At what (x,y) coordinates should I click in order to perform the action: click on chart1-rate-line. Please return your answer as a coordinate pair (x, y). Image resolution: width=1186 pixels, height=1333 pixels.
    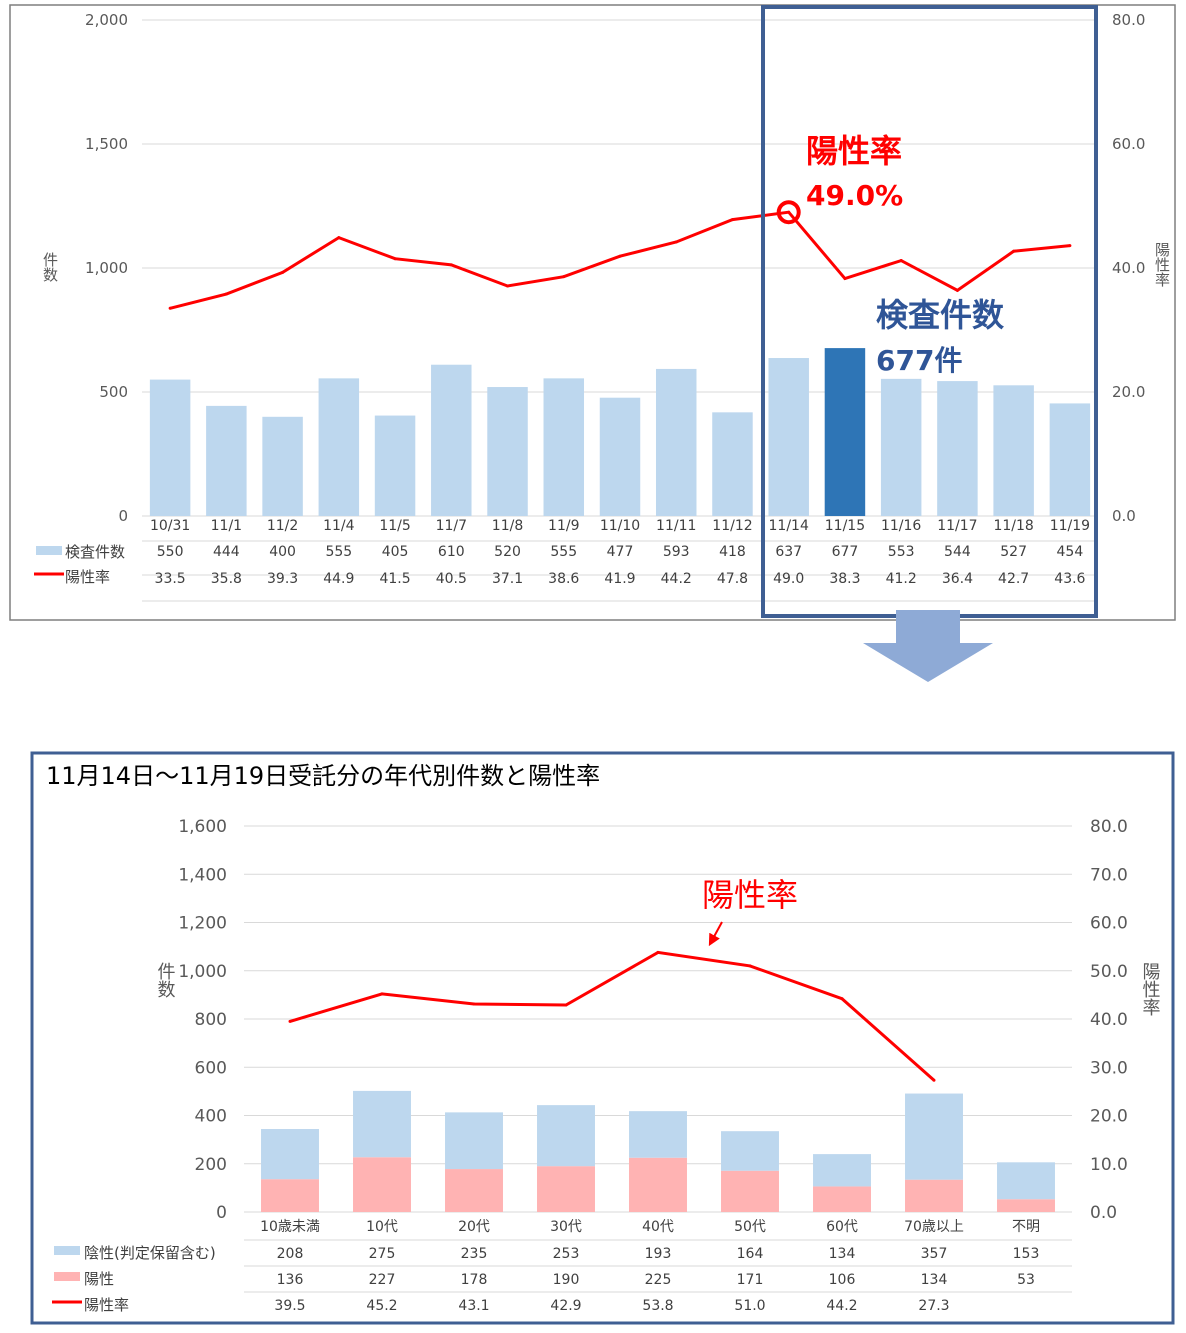
    Looking at the image, I should click on (620, 260).